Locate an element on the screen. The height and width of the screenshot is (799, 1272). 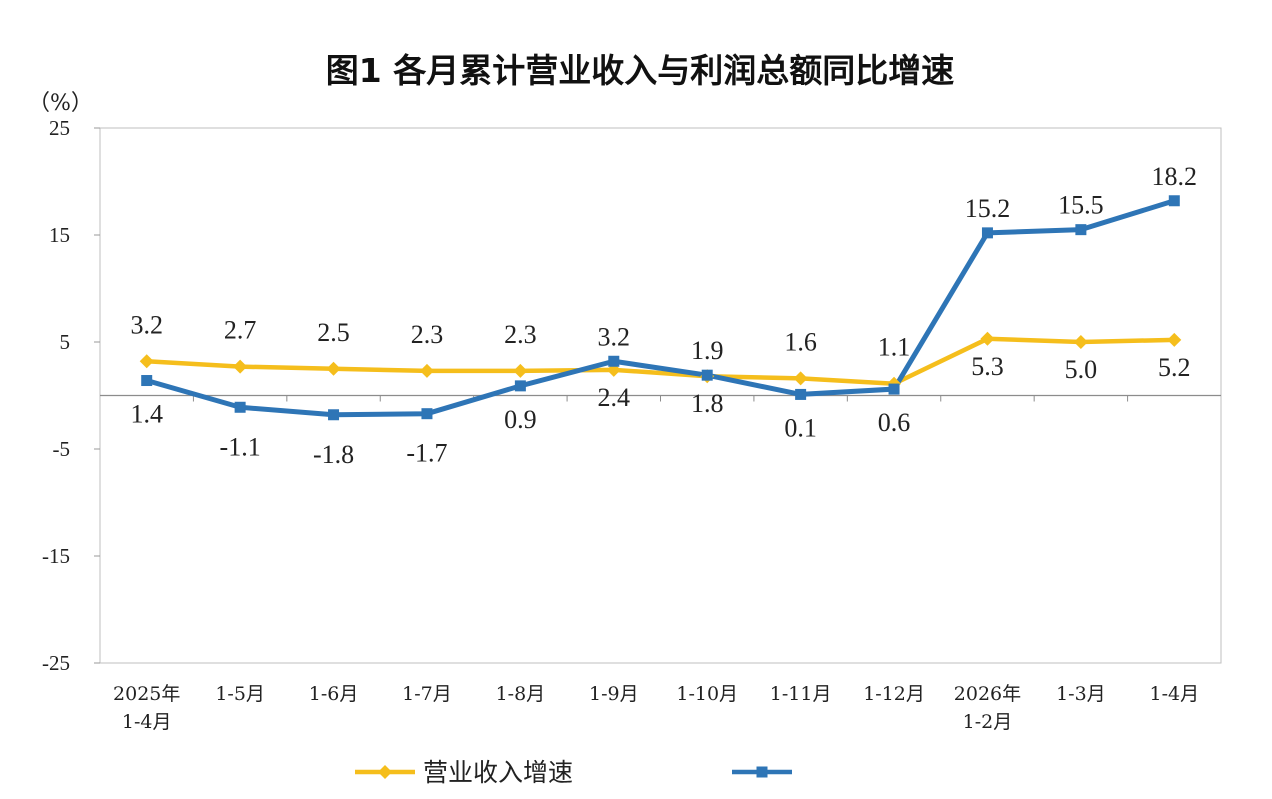
data-label-revenue: 5.2 is located at coordinates (1174, 367).